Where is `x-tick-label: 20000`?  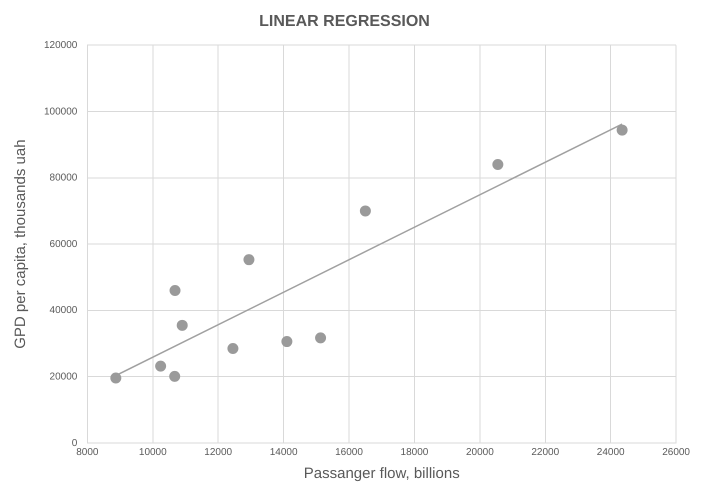
x-tick-label: 20000 is located at coordinates (480, 452).